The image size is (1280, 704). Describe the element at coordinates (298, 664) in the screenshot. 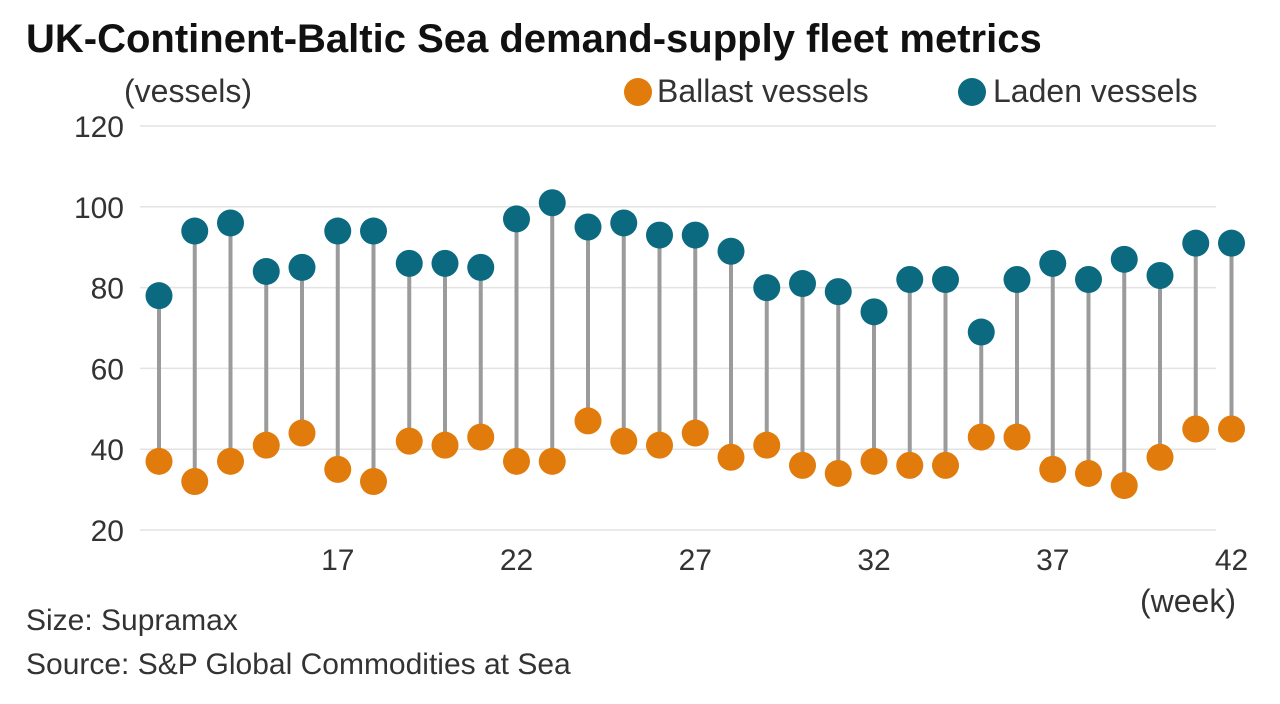

I see `source-note: Source: S&P Global Commodities at Sea` at that location.